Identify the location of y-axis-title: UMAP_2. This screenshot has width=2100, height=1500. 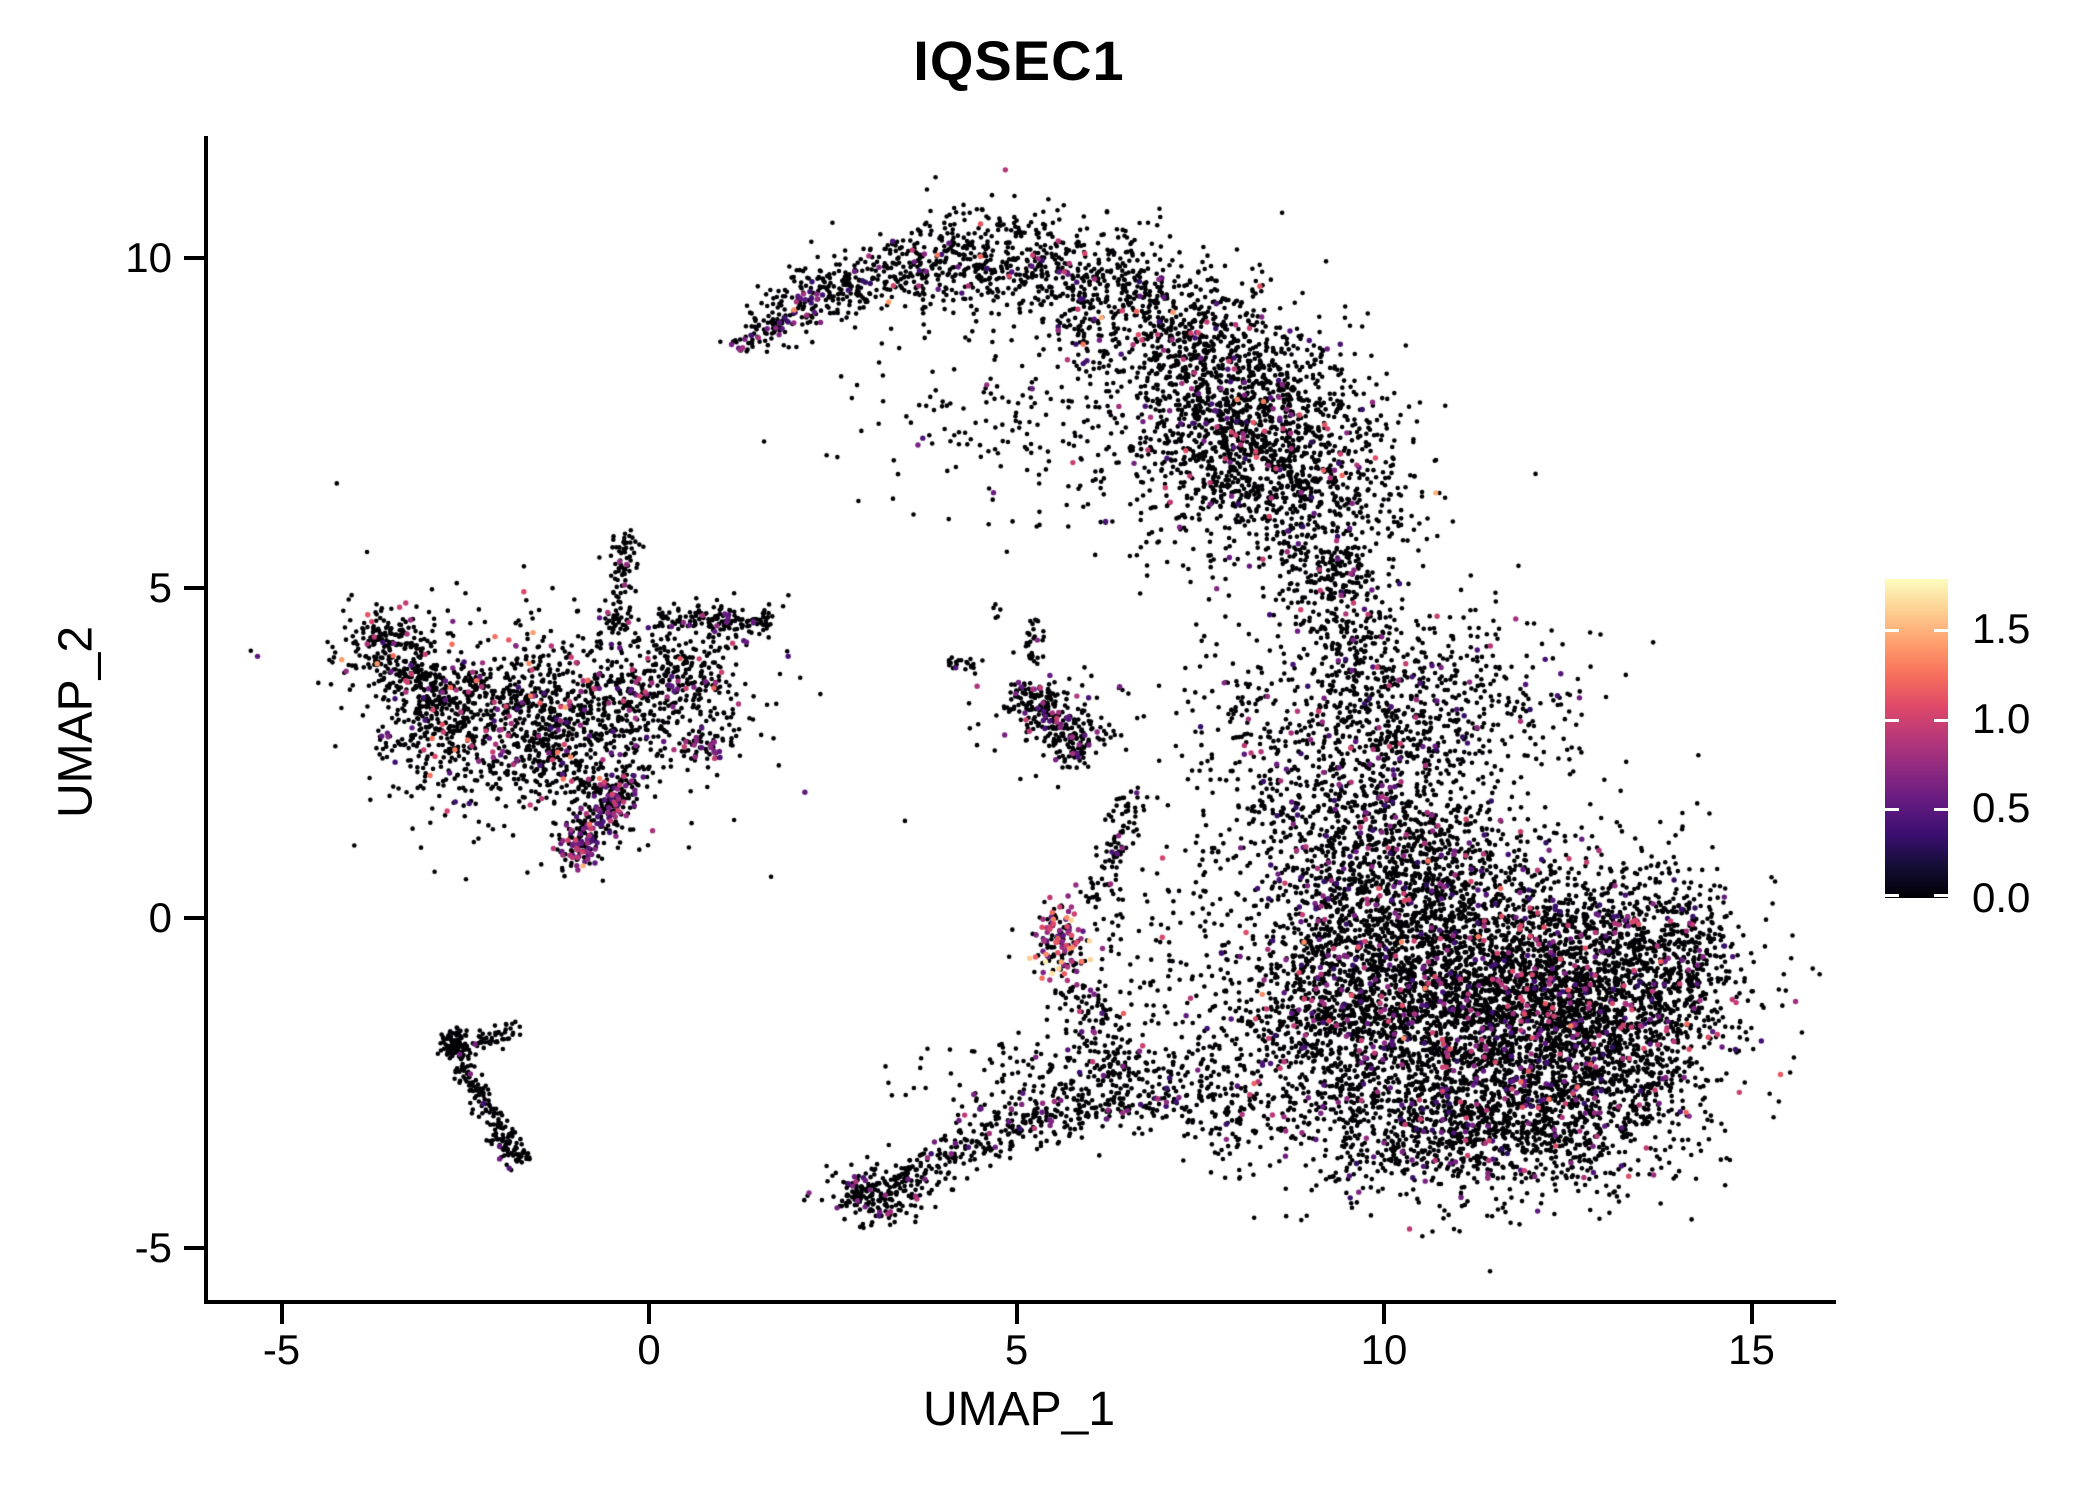
(76, 722).